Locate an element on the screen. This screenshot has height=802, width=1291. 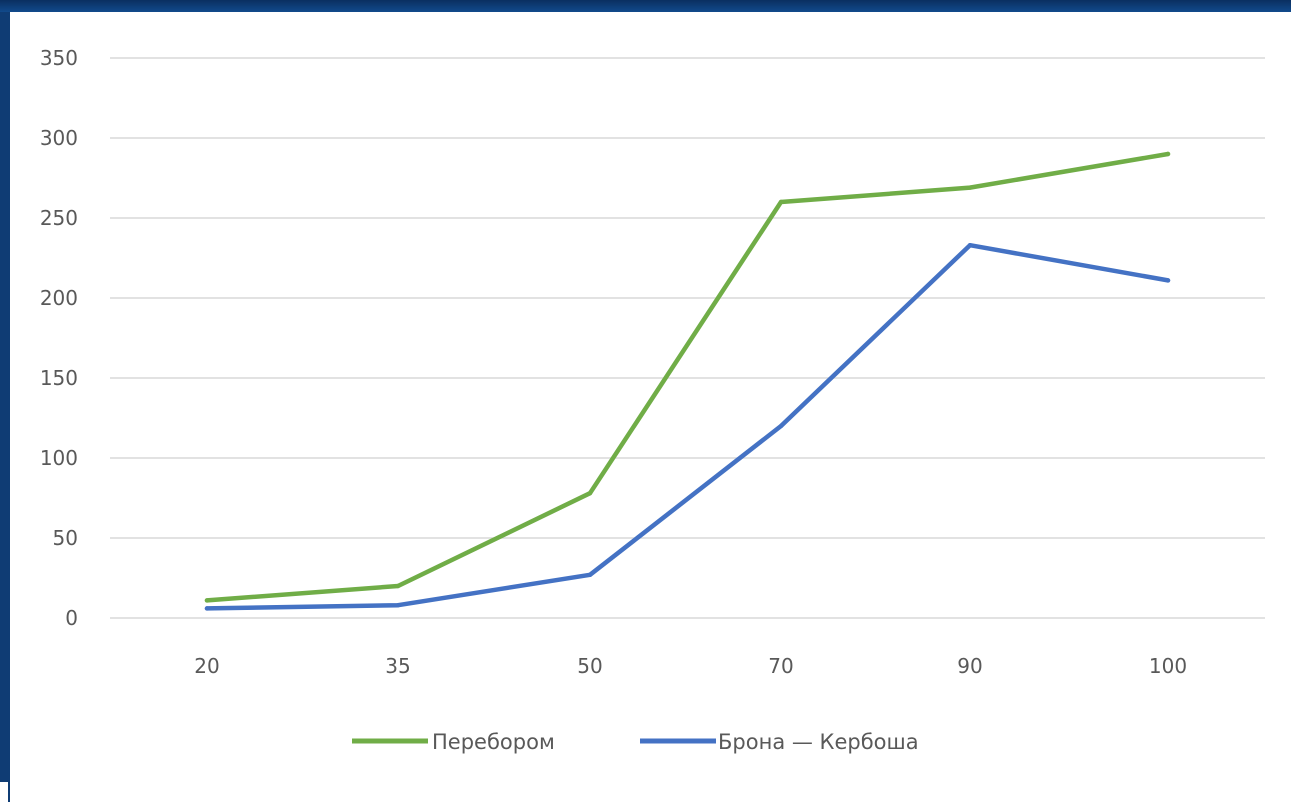
x-tick-label: 70 is located at coordinates (780, 666).